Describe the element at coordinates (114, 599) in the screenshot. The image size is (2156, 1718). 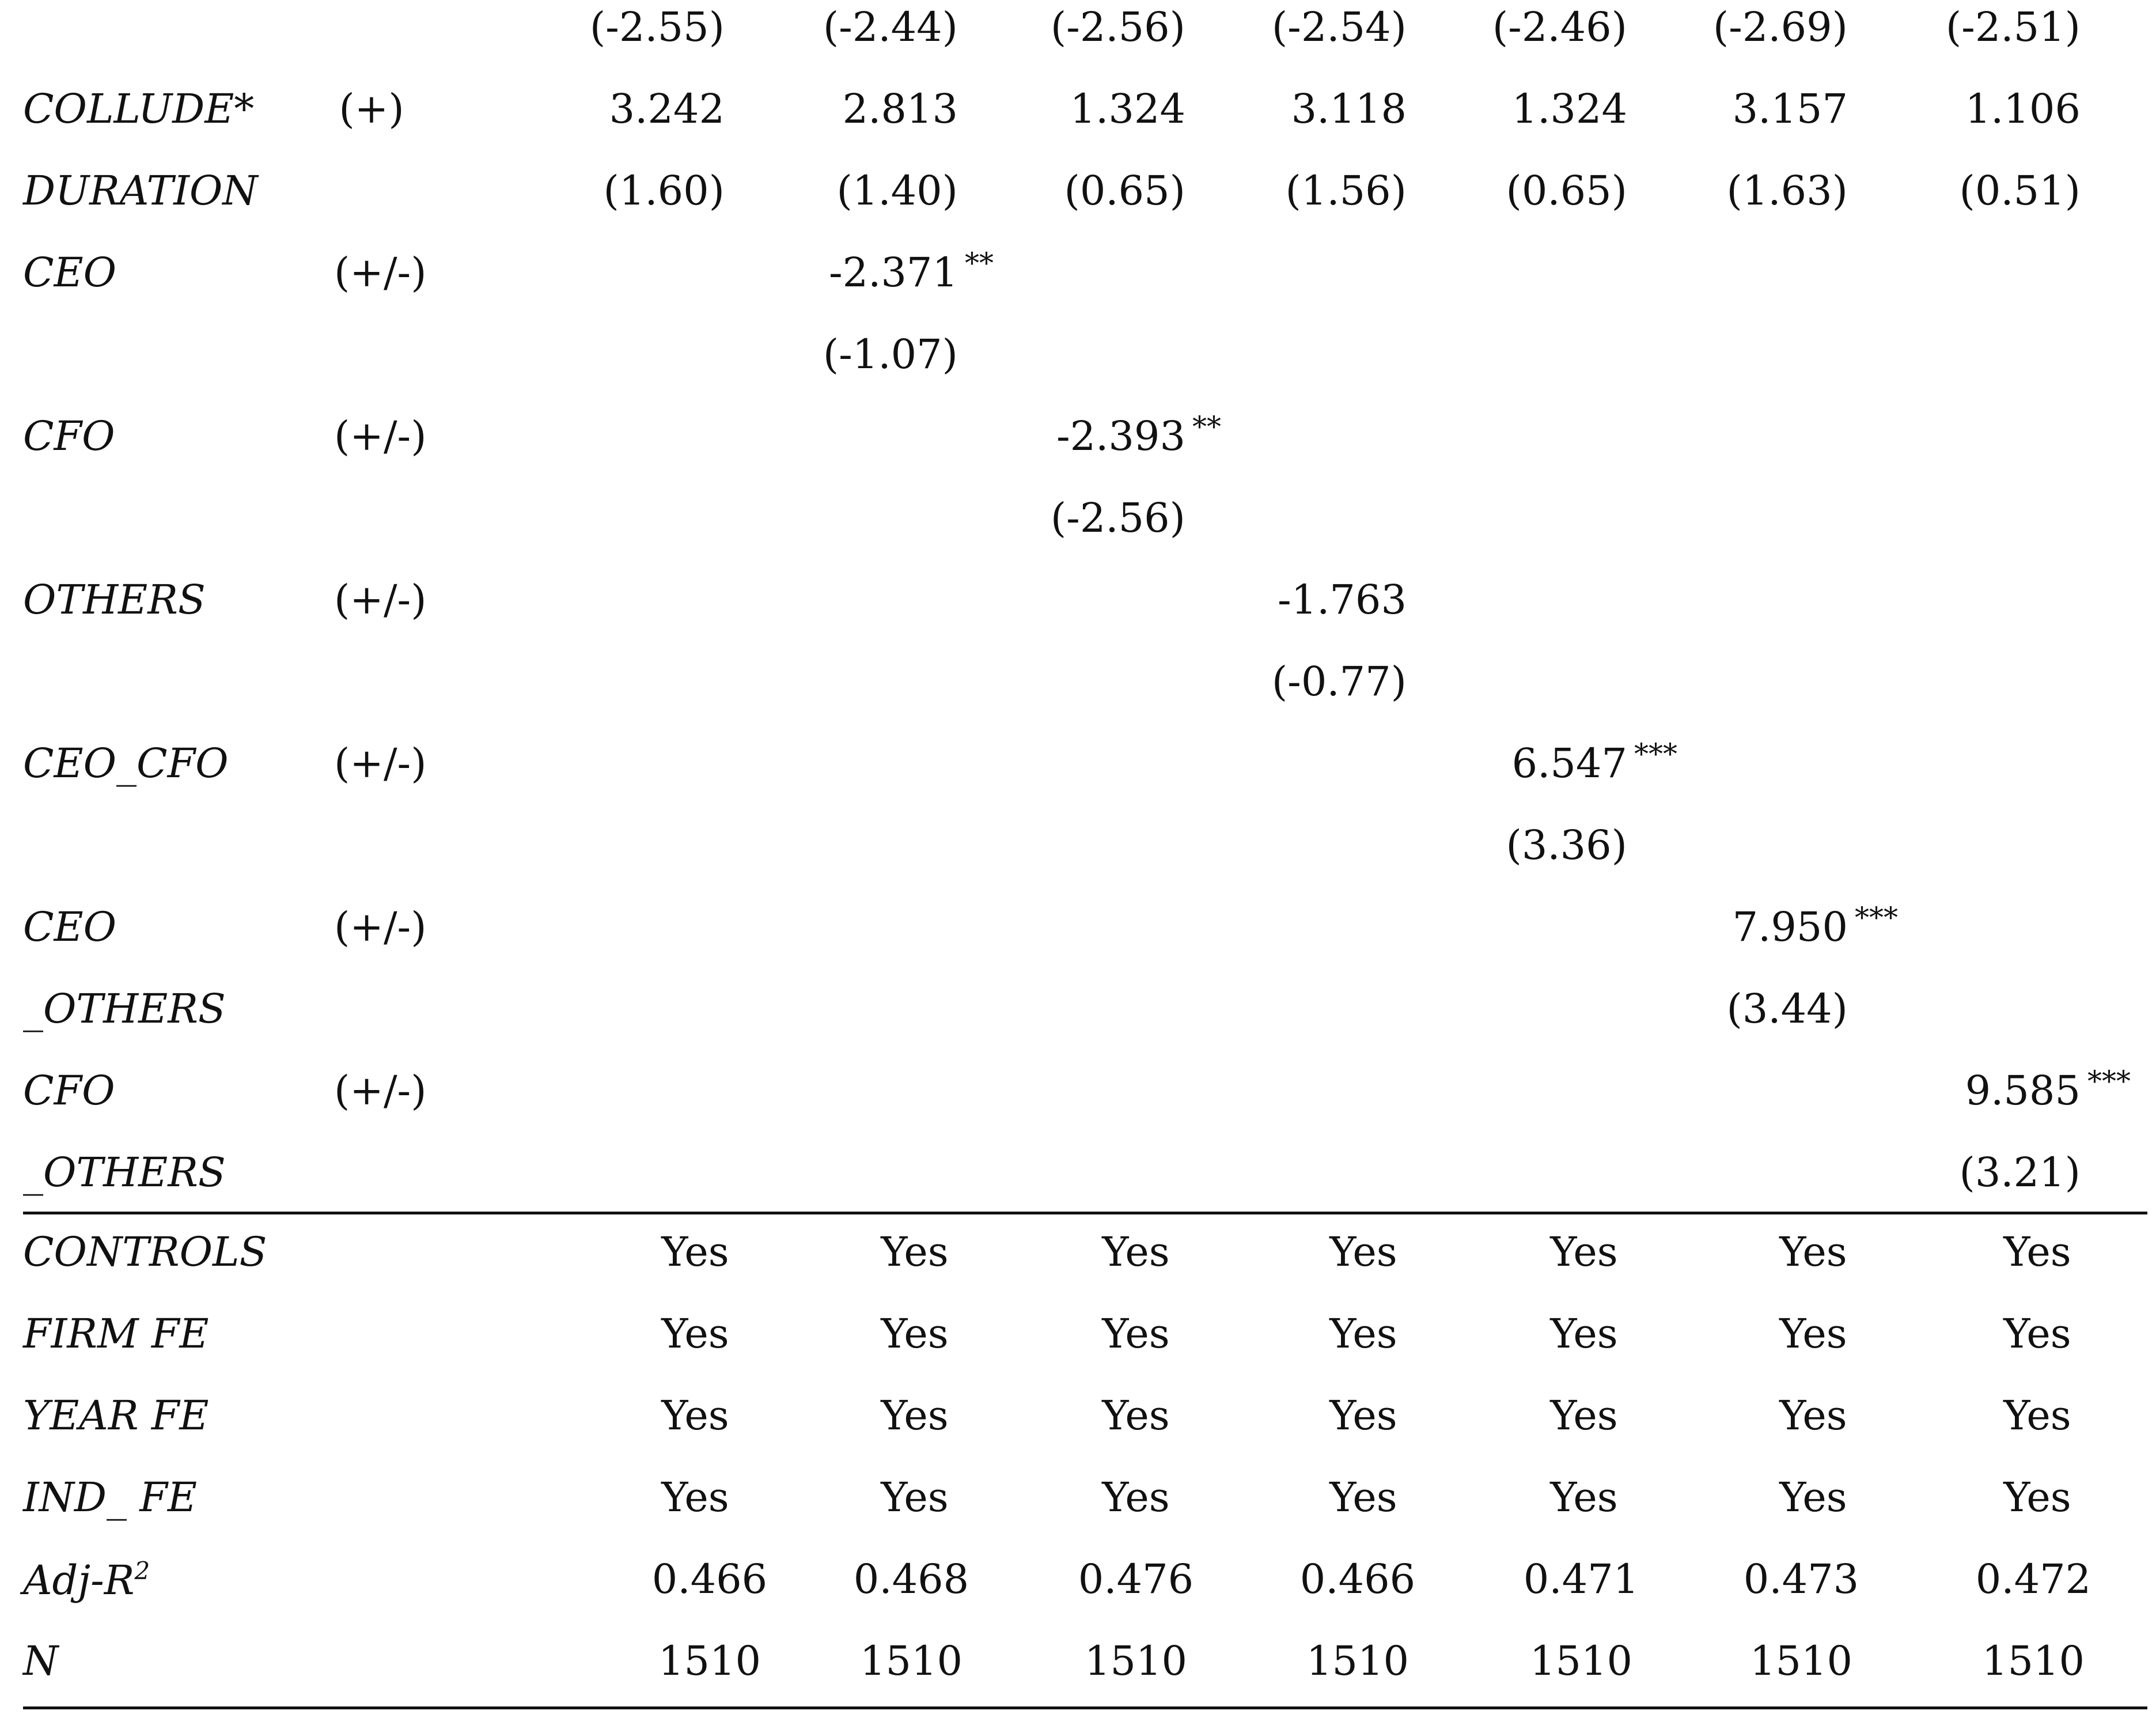
I see `row-label: OTHERS` at that location.